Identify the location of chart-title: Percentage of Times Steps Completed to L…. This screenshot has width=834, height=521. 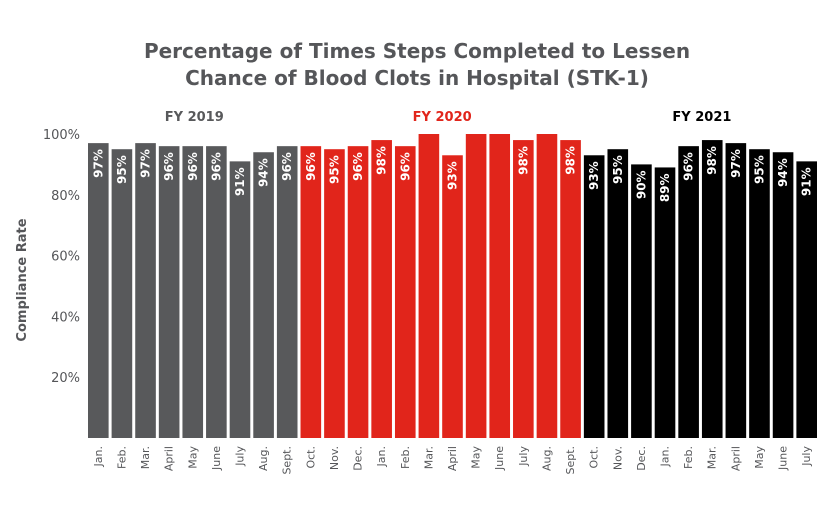
(417, 65).